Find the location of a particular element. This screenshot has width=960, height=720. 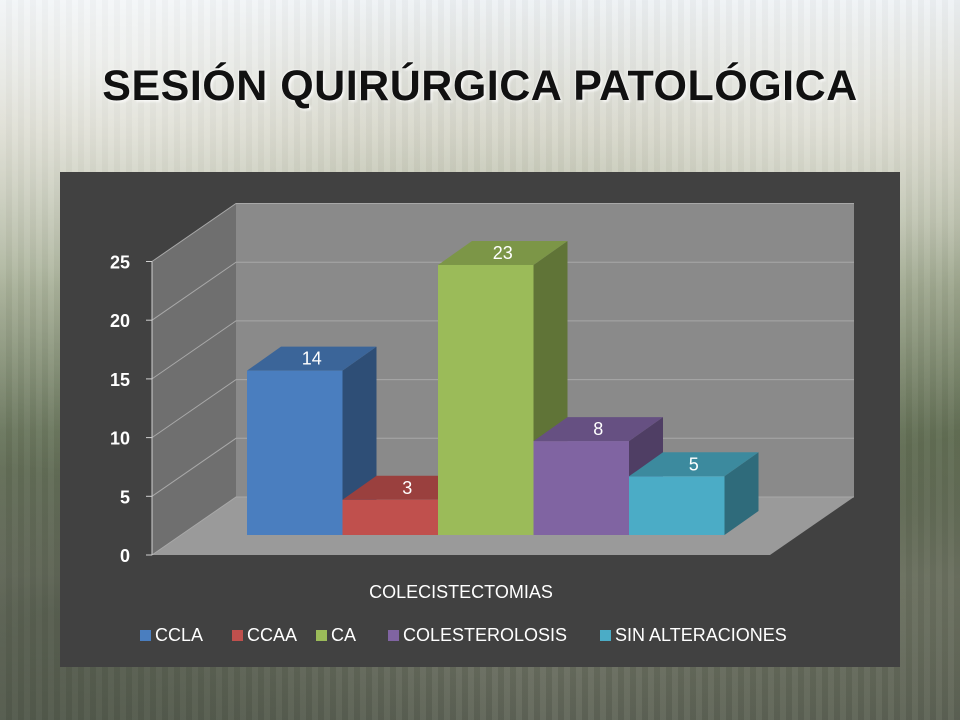

y-tick-label: 15 is located at coordinates (120, 380).